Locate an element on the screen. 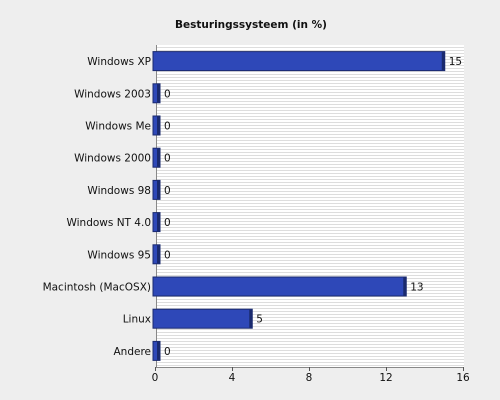 Image resolution: width=500 pixels, height=400 pixels. category-label: Windows 2000 is located at coordinates (112, 159).